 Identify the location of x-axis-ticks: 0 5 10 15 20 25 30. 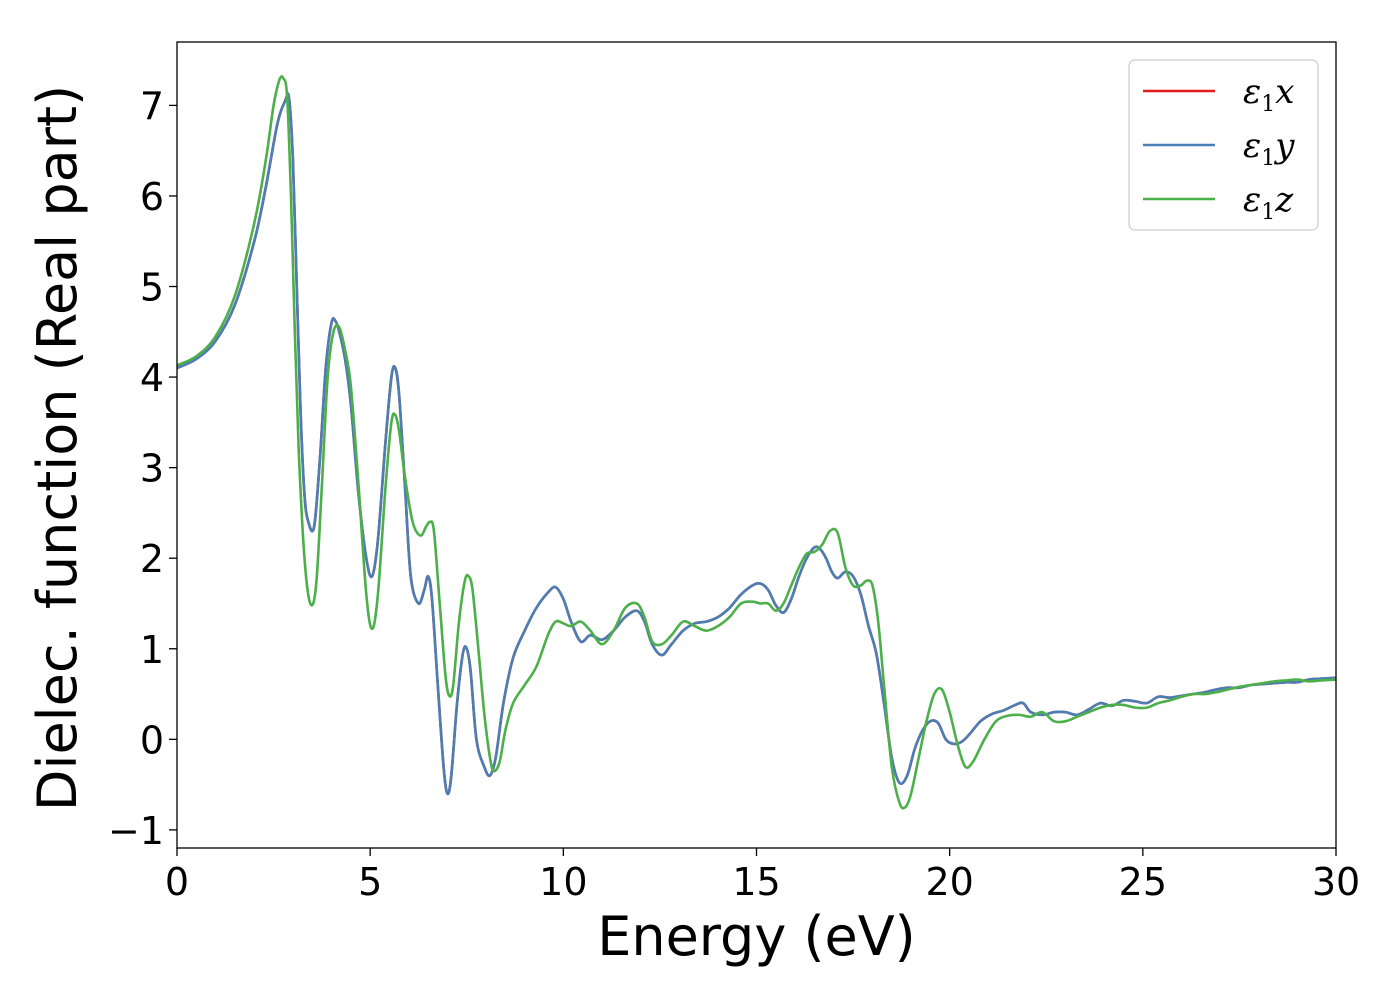
(762, 876).